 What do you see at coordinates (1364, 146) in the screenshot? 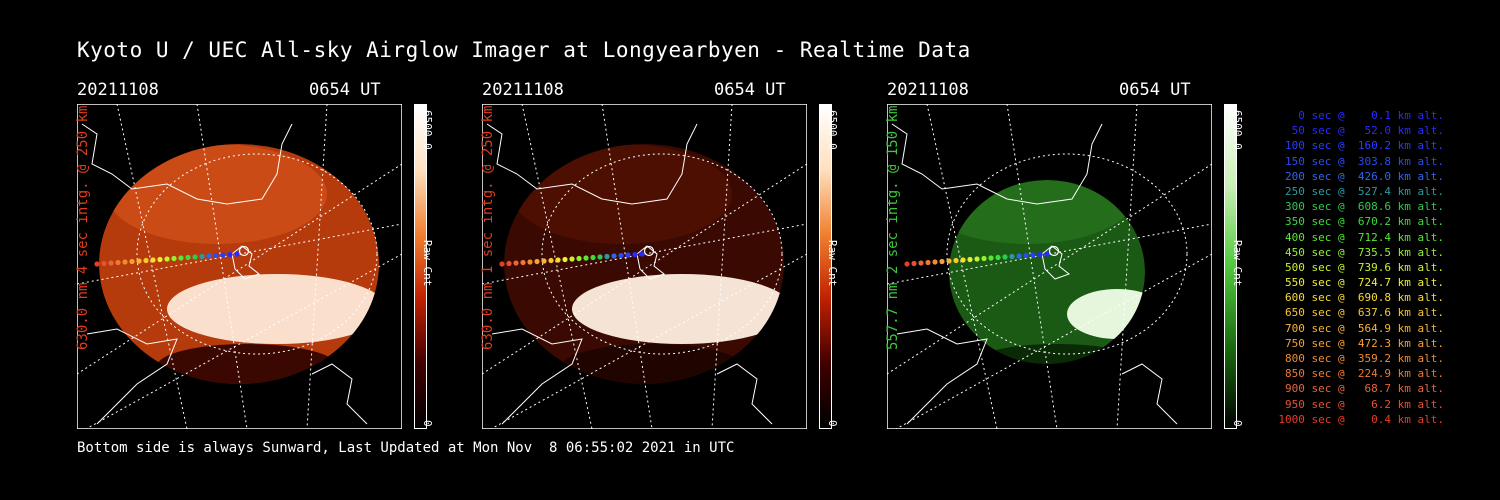
I see `legend-item: 100 sec @ 160.2 km alt.` at bounding box center [1364, 146].